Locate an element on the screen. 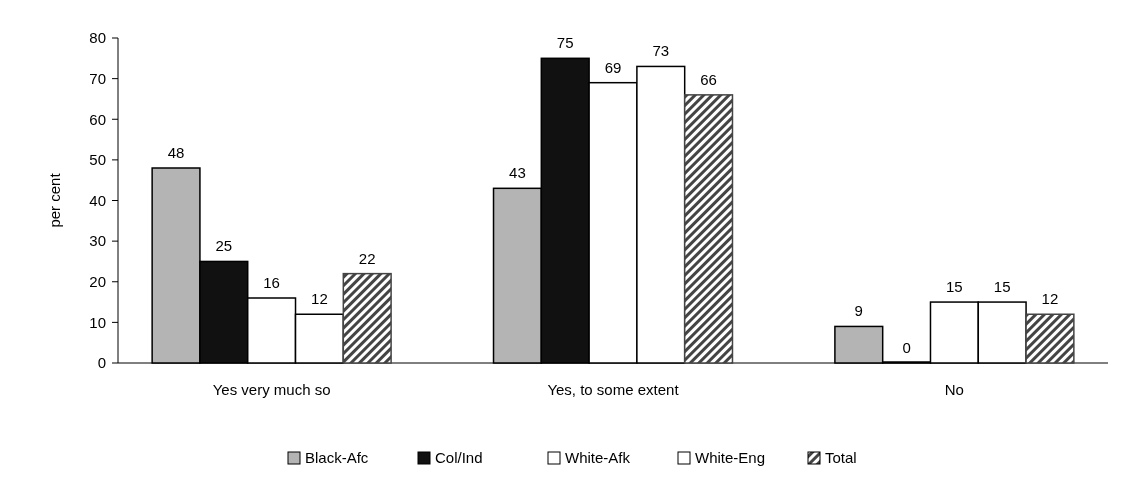  y-tick-label: 50 is located at coordinates (97, 160).